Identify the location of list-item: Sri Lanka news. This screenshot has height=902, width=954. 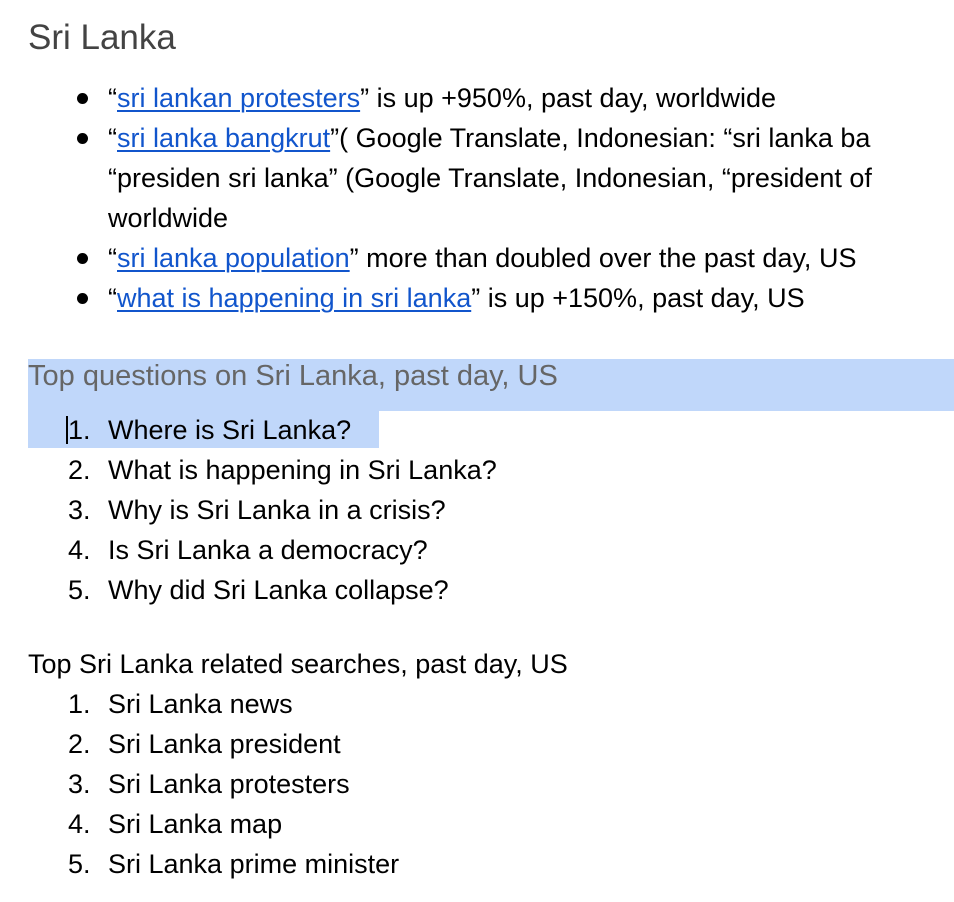
(200, 704).